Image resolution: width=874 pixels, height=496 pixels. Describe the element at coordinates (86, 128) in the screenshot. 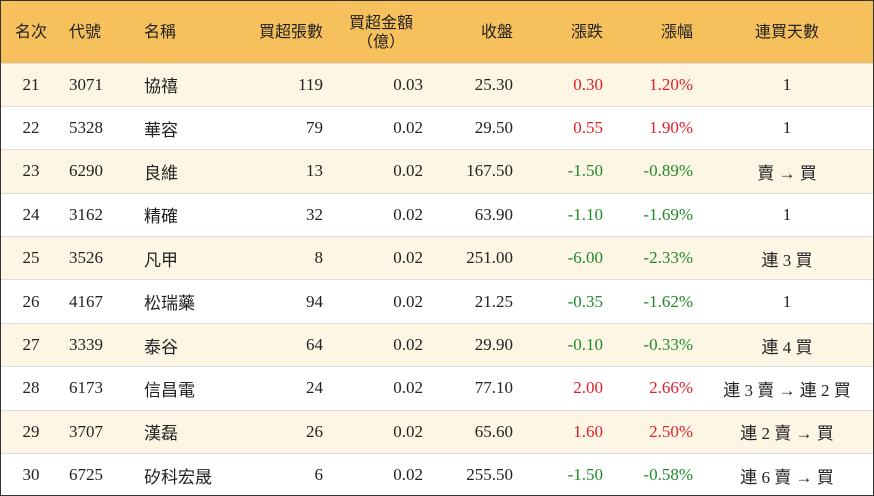

I see `table-cell: 5328` at that location.